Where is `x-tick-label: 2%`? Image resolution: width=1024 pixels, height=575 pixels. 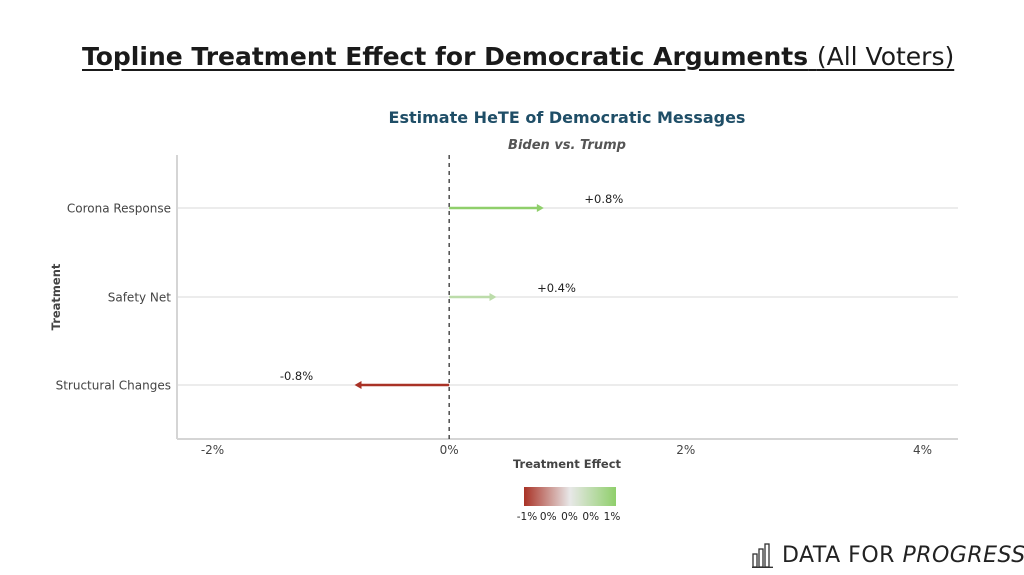
x-tick-label: 2% is located at coordinates (685, 450).